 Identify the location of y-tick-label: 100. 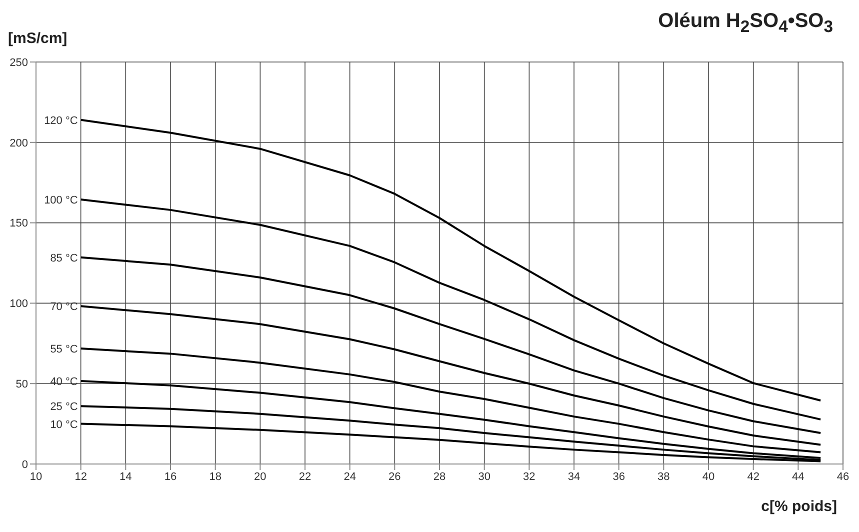
(19, 304).